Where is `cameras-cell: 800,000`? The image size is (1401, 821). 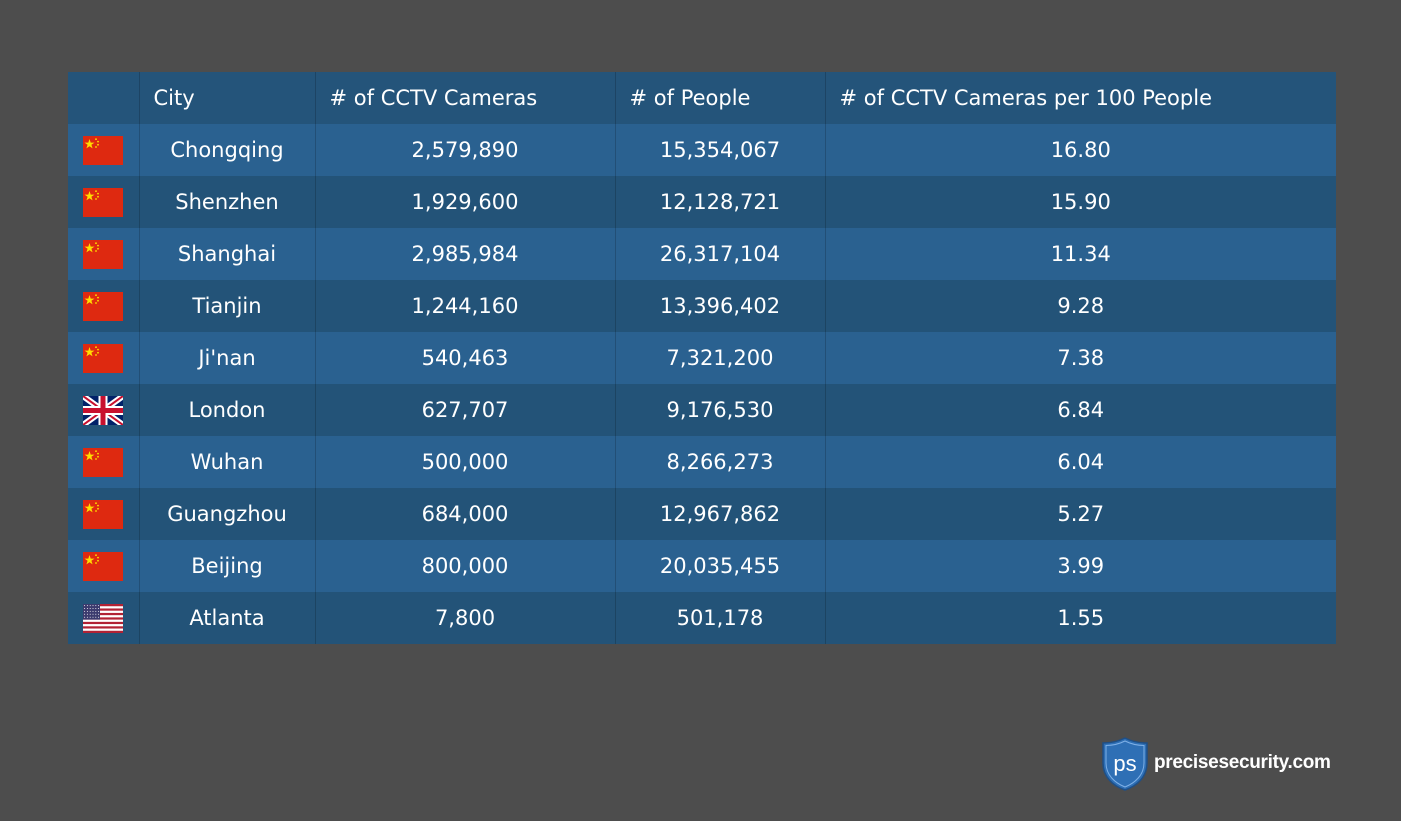
cameras-cell: 800,000 is located at coordinates (465, 566).